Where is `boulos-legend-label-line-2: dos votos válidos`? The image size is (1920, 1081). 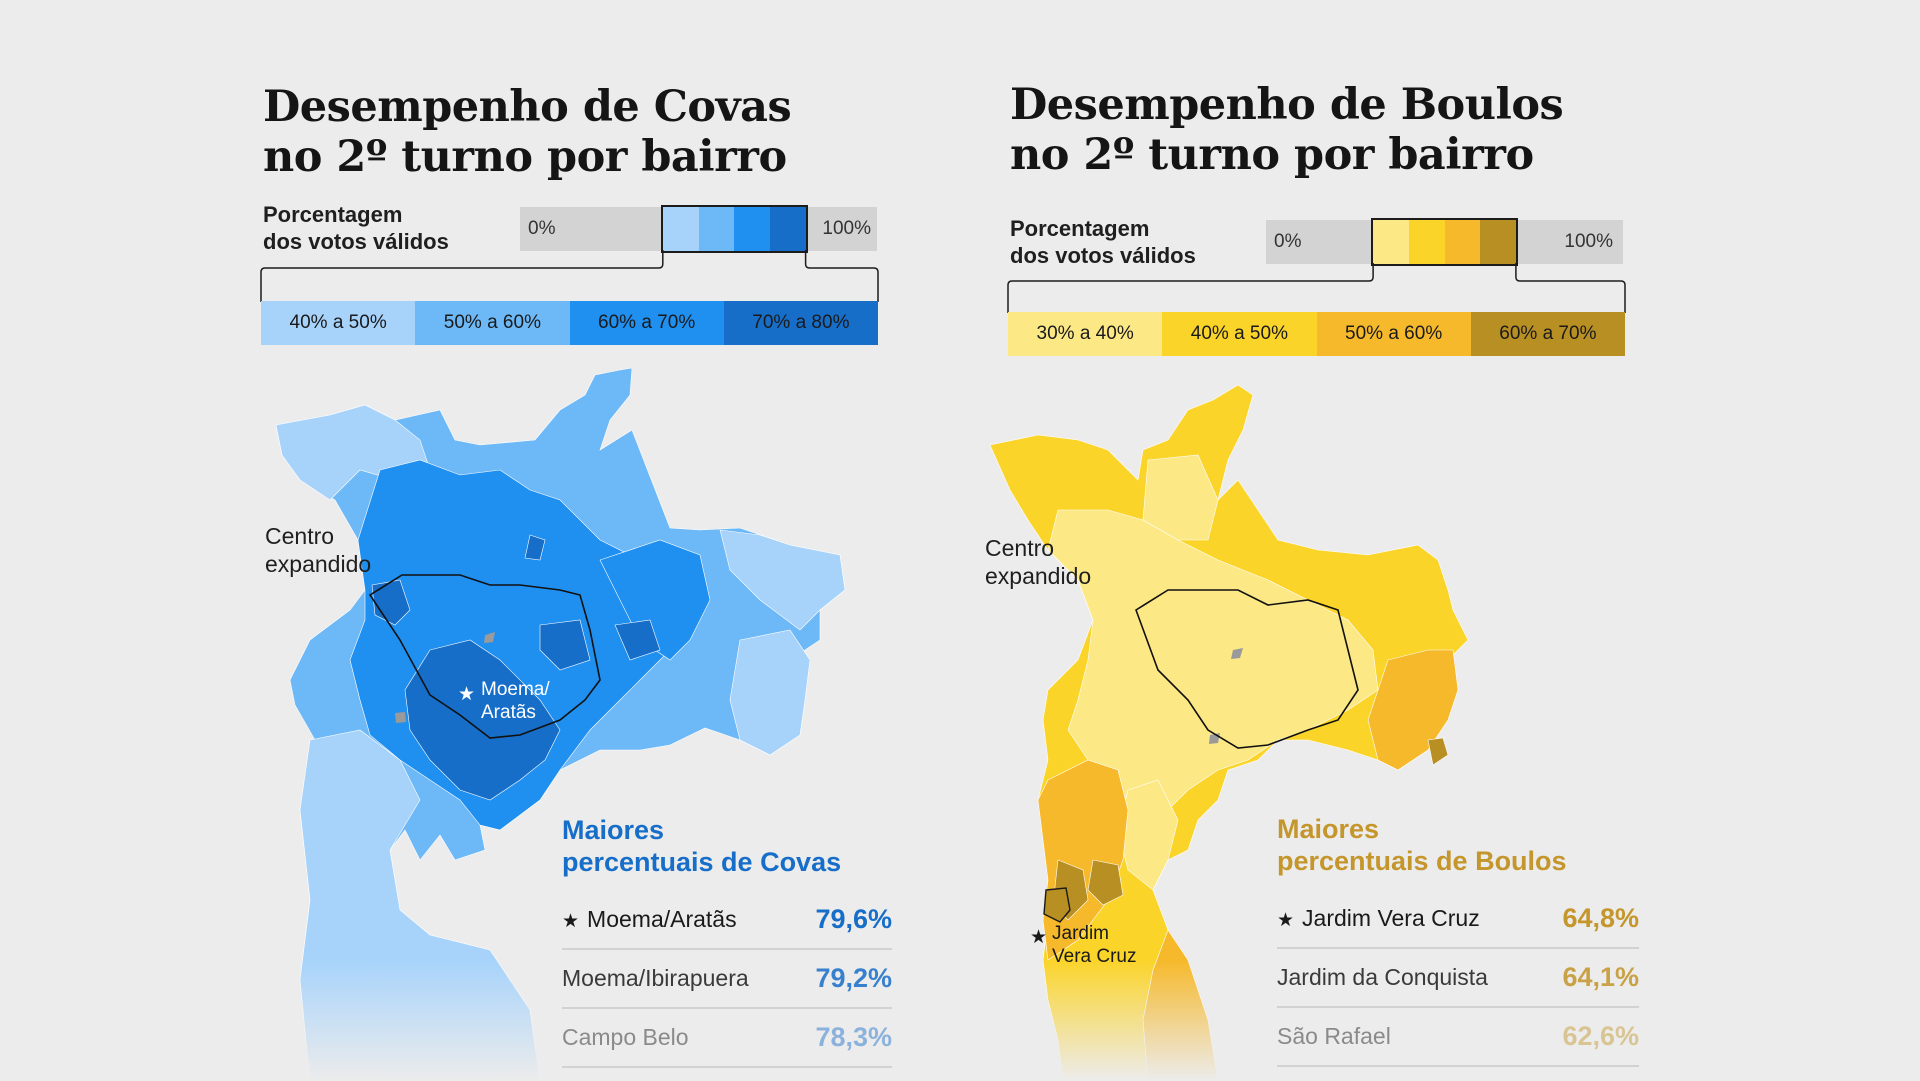
boulos-legend-label-line-2: dos votos válidos is located at coordinates (1103, 255).